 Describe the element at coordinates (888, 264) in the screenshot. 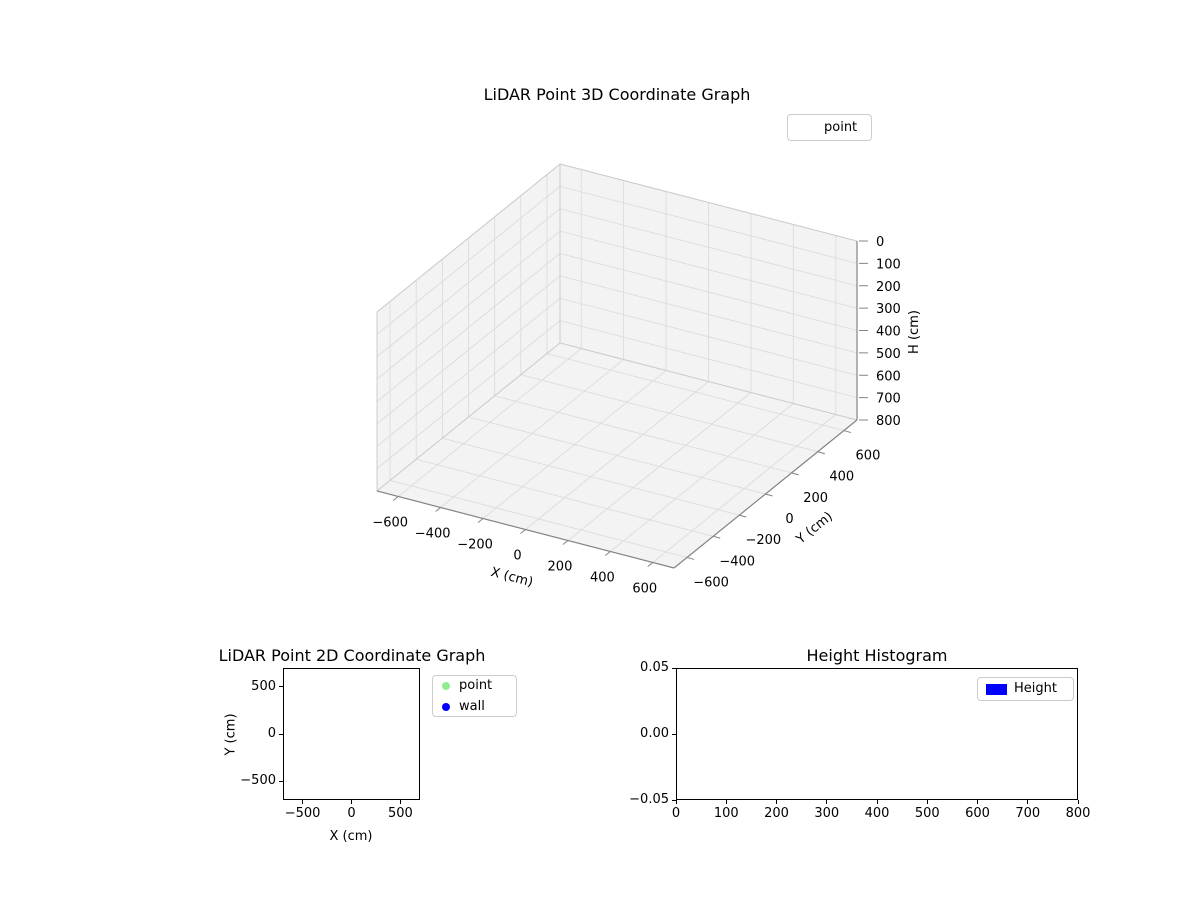

I see `svg-text: 100` at that location.